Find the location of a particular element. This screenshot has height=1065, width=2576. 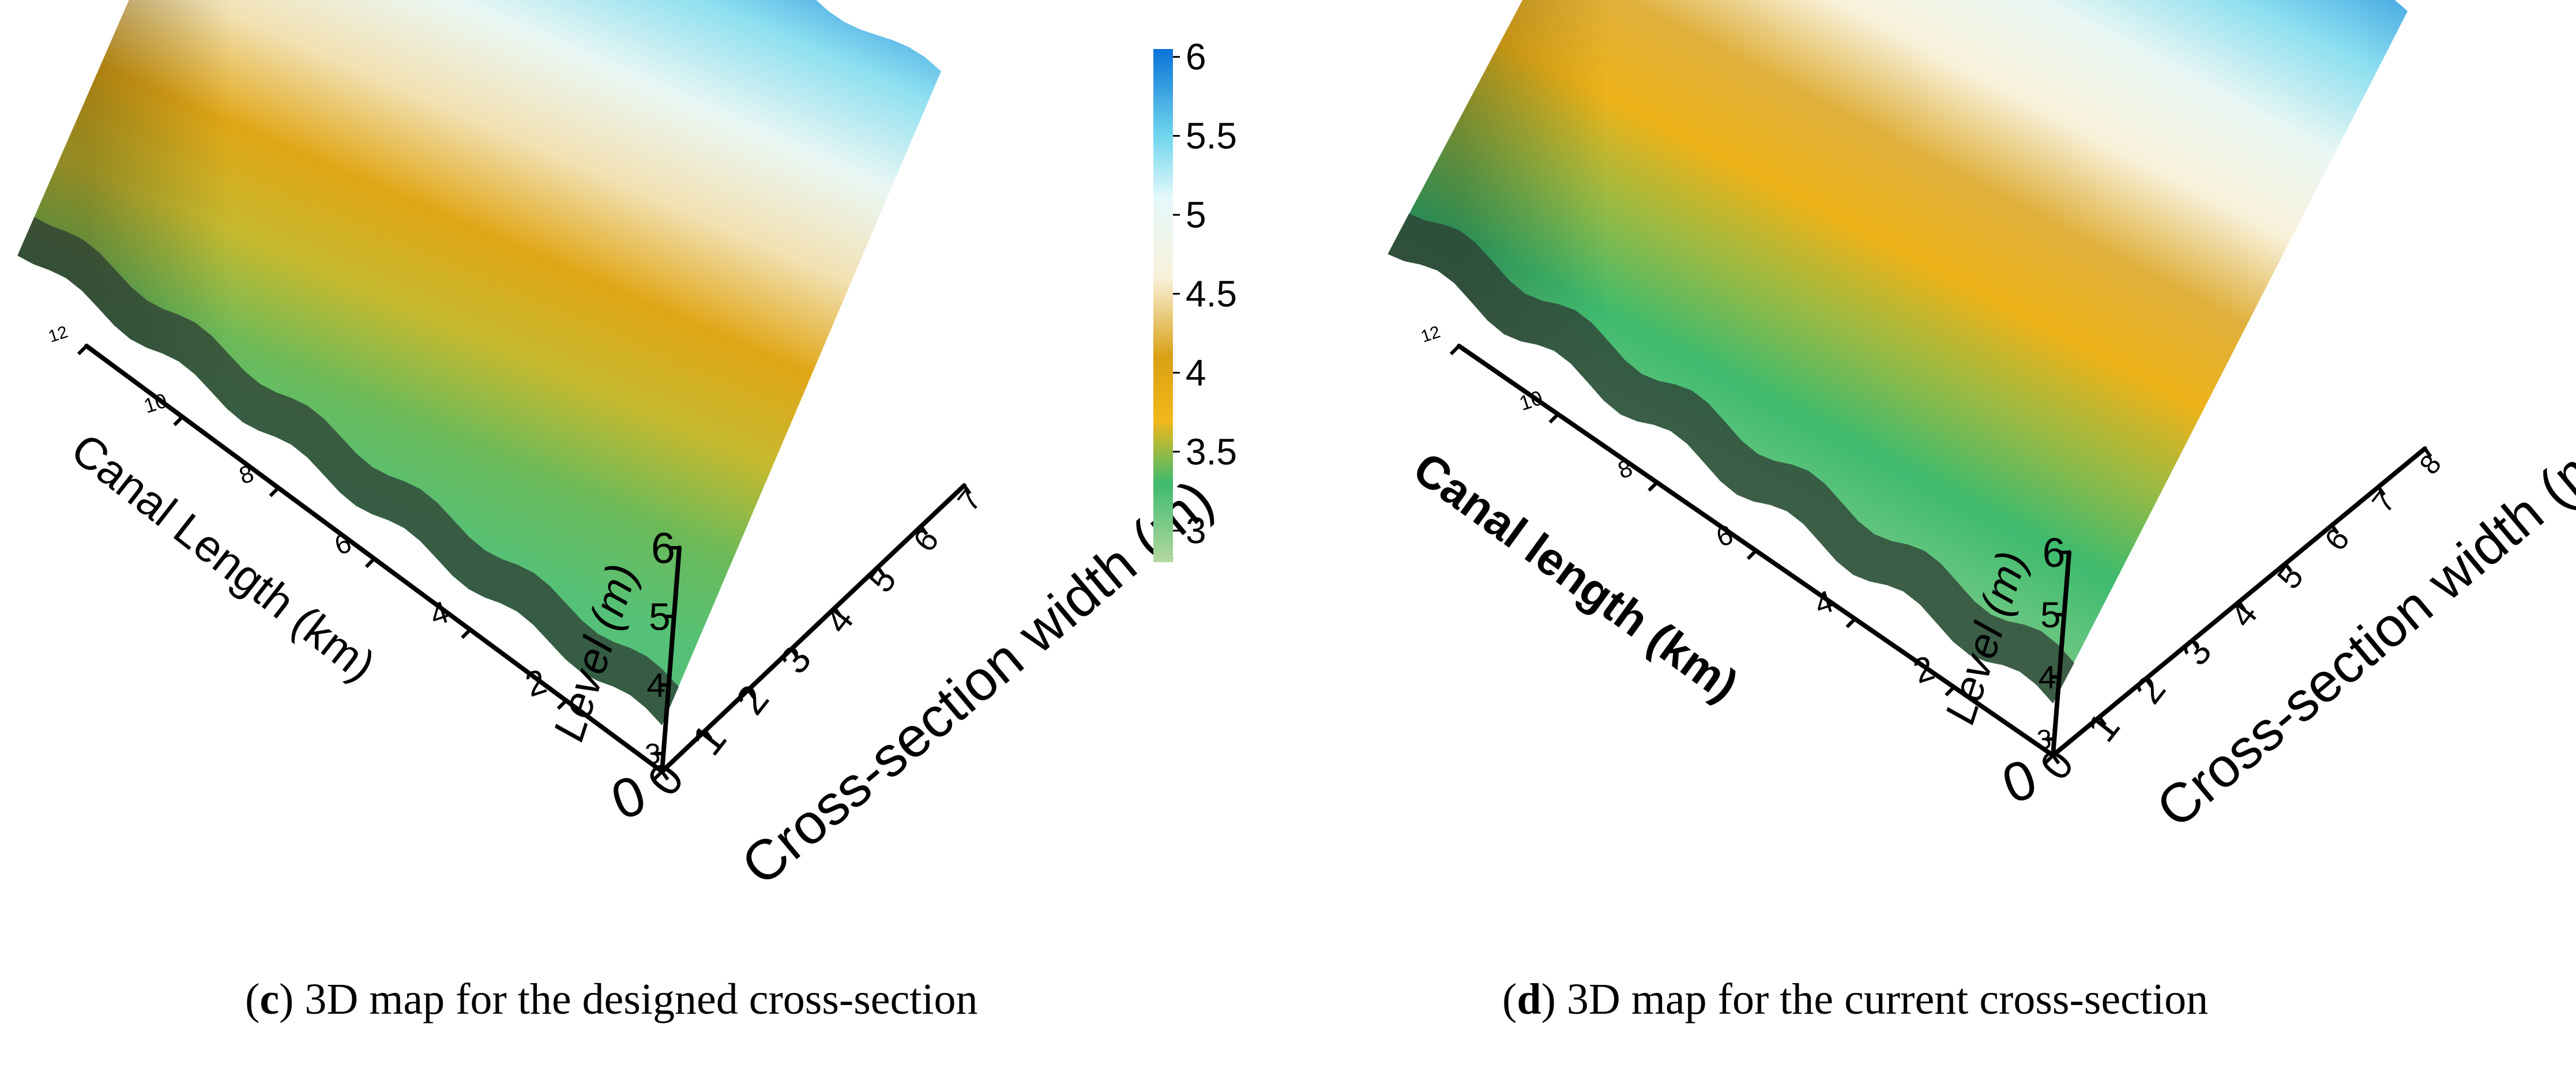

caption-c-text: 3D map for the designed cross-section is located at coordinates (641, 999).